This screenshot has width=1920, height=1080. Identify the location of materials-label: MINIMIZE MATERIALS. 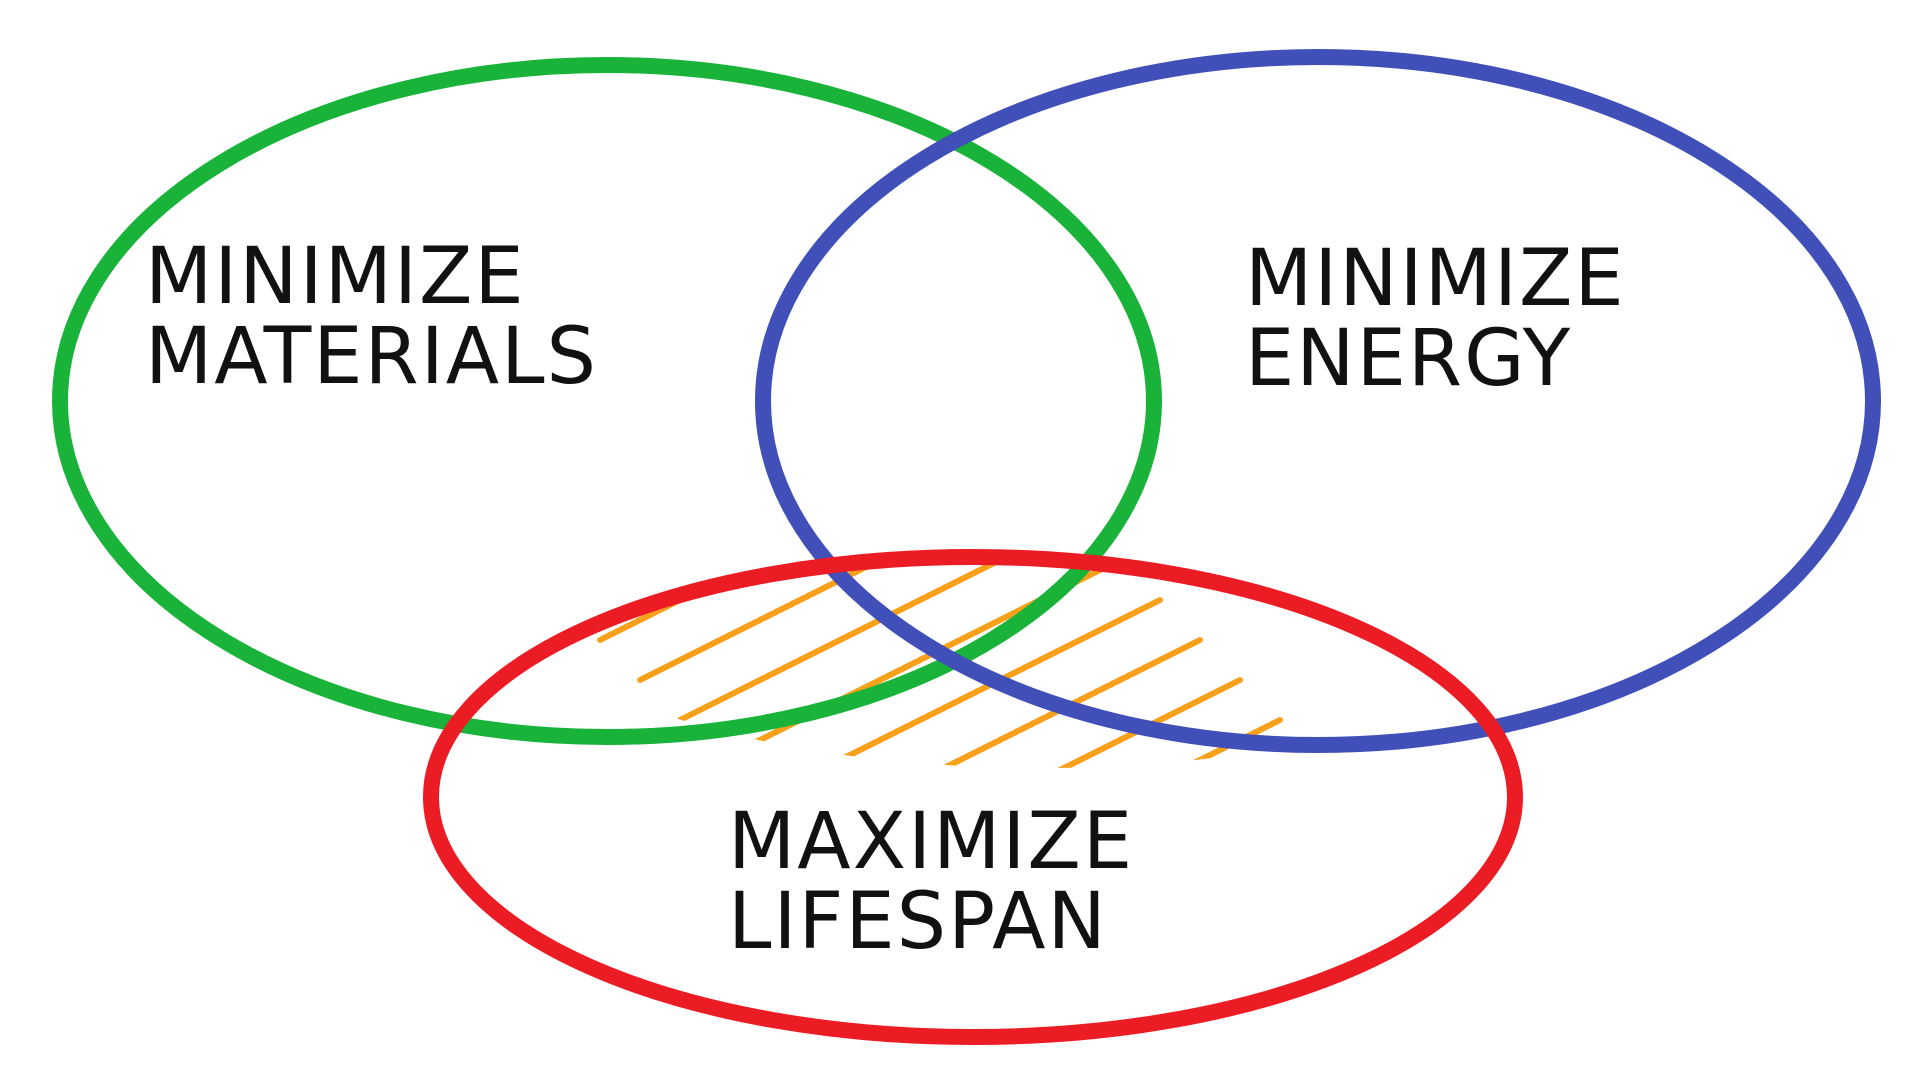
(371, 317).